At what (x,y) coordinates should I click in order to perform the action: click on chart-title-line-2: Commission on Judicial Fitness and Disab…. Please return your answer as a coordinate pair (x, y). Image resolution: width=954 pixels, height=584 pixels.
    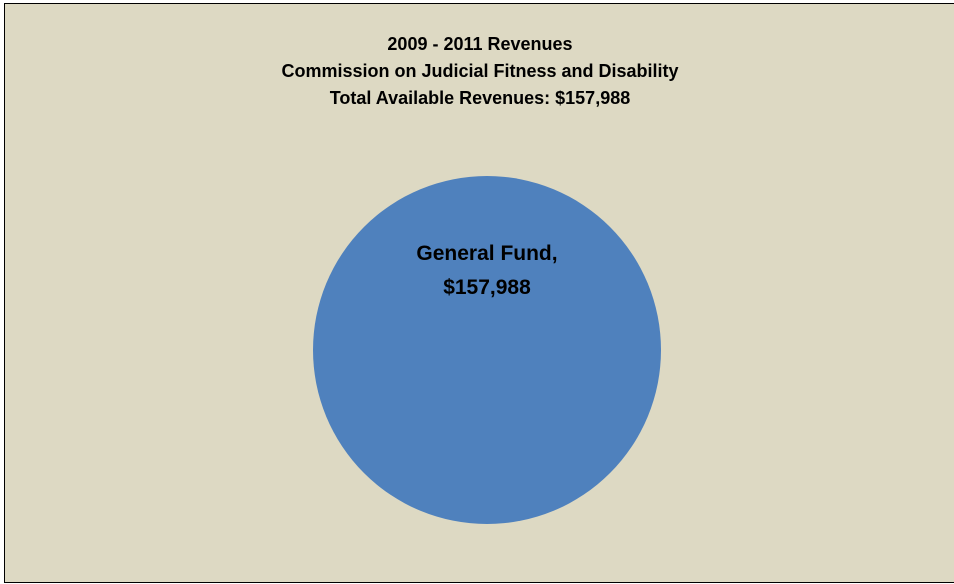
    Looking at the image, I should click on (480, 71).